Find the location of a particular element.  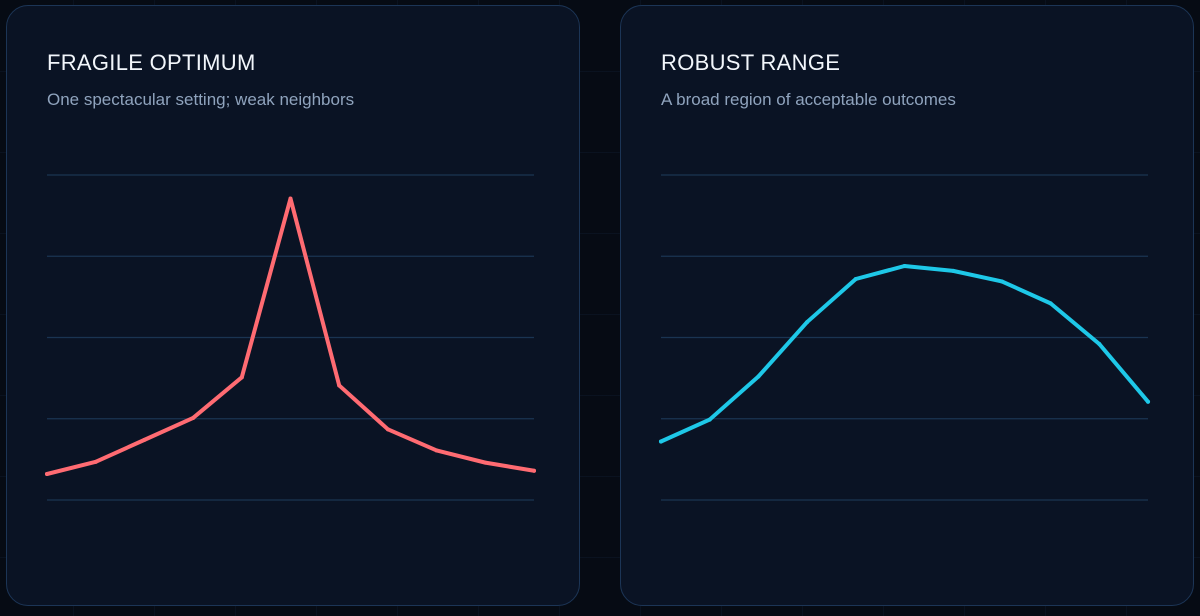

panel-subtitle: A broad region of acceptable outcomes is located at coordinates (808, 99).